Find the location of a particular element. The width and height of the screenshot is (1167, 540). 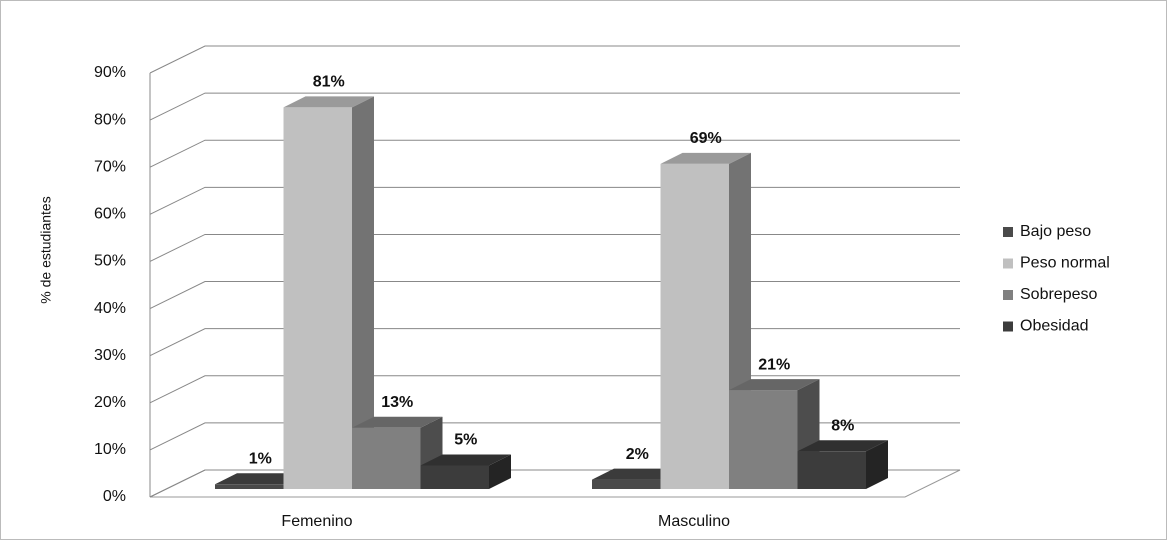

legend-label: Sobrepeso is located at coordinates (1058, 294).